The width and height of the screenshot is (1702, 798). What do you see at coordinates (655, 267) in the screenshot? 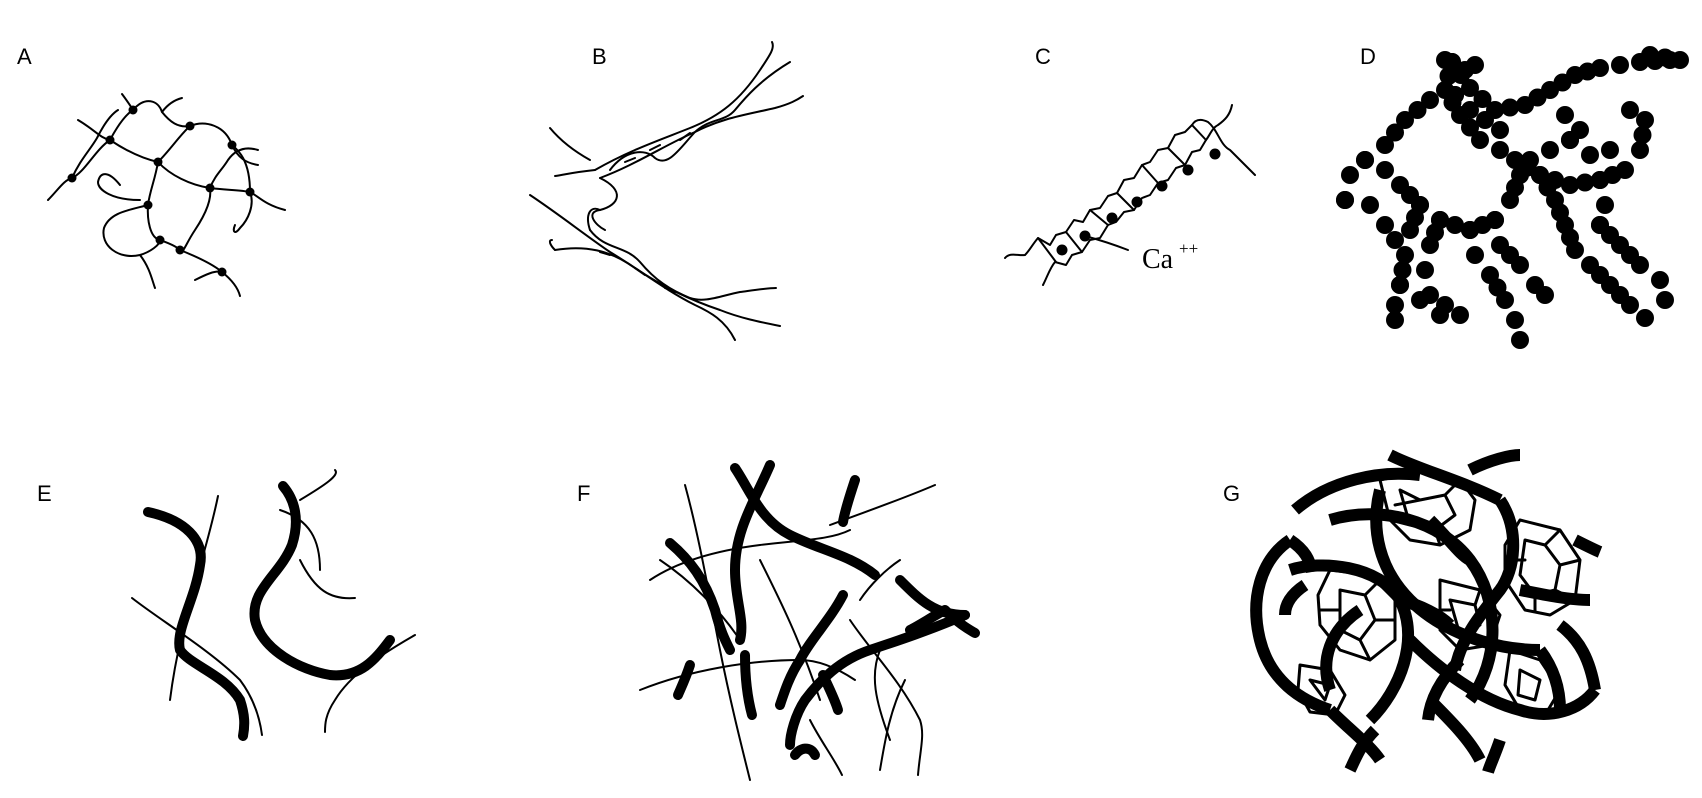
I see `lower-helix` at bounding box center [655, 267].